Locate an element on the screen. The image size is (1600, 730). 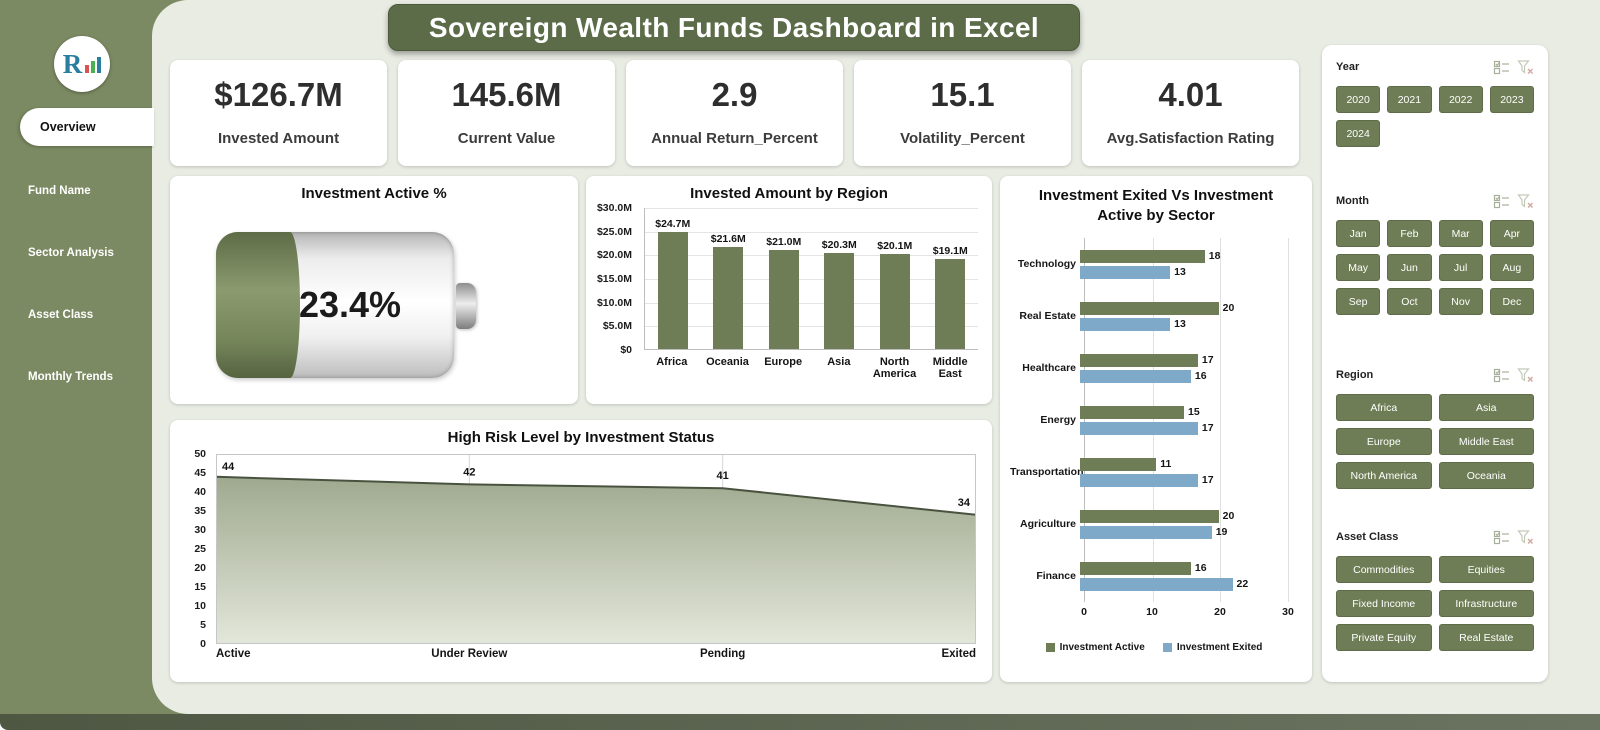
bar-line: 17 is located at coordinates (1184, 428).